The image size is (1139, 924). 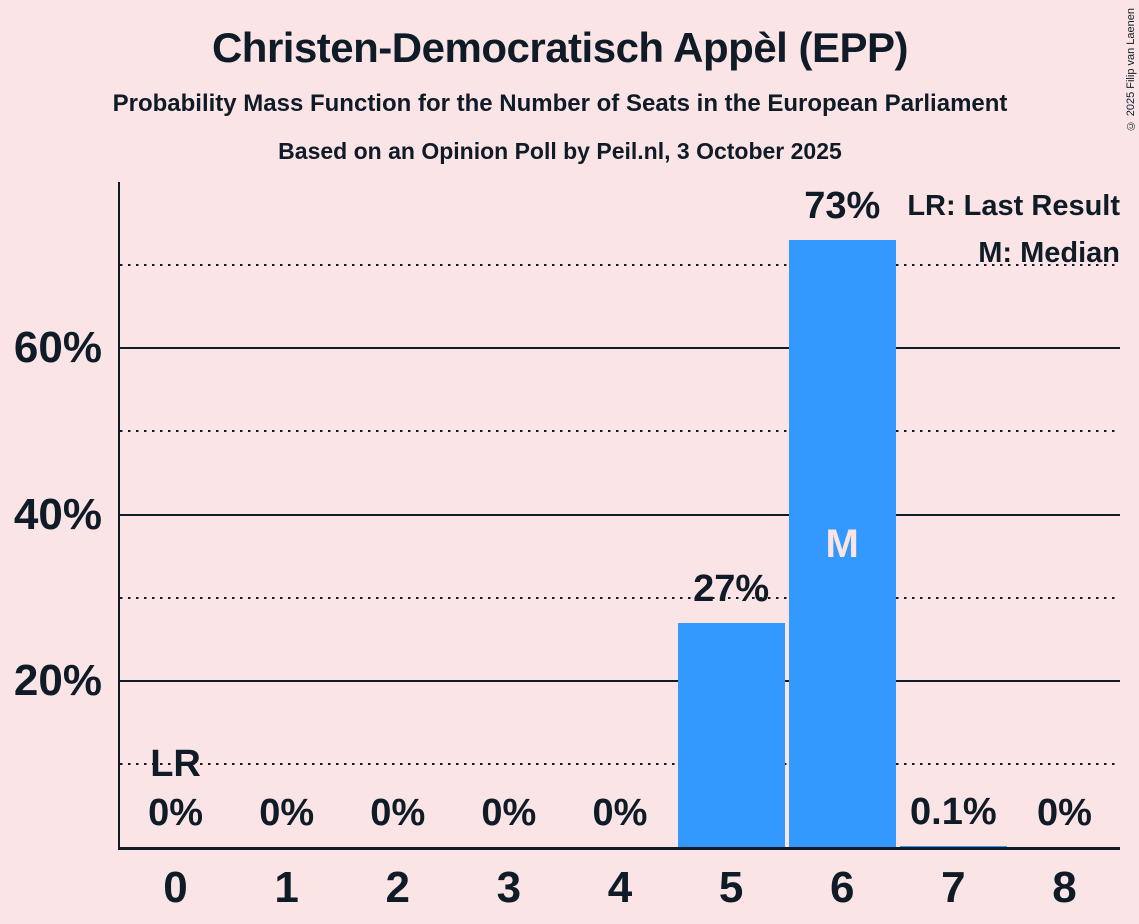 What do you see at coordinates (175, 764) in the screenshot?
I see `last-result-label: LR` at bounding box center [175, 764].